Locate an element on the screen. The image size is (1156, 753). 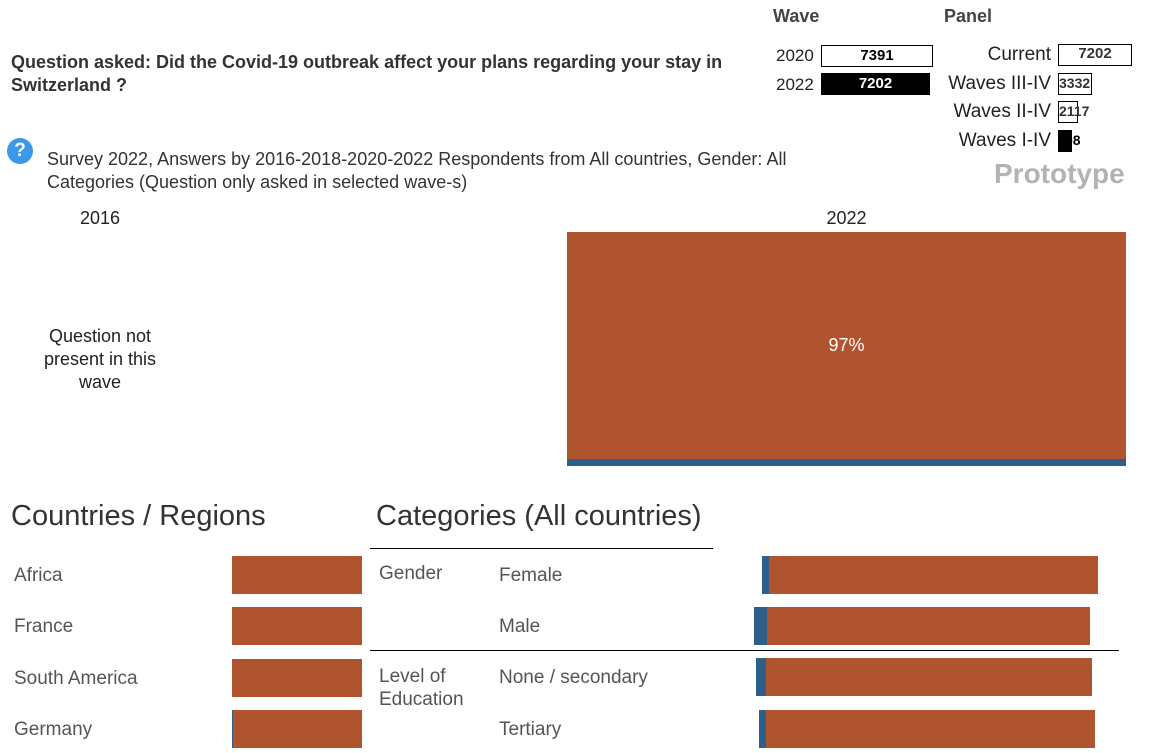
panel-label-waves-ii-iv: Waves II-IV is located at coordinates (1002, 111).